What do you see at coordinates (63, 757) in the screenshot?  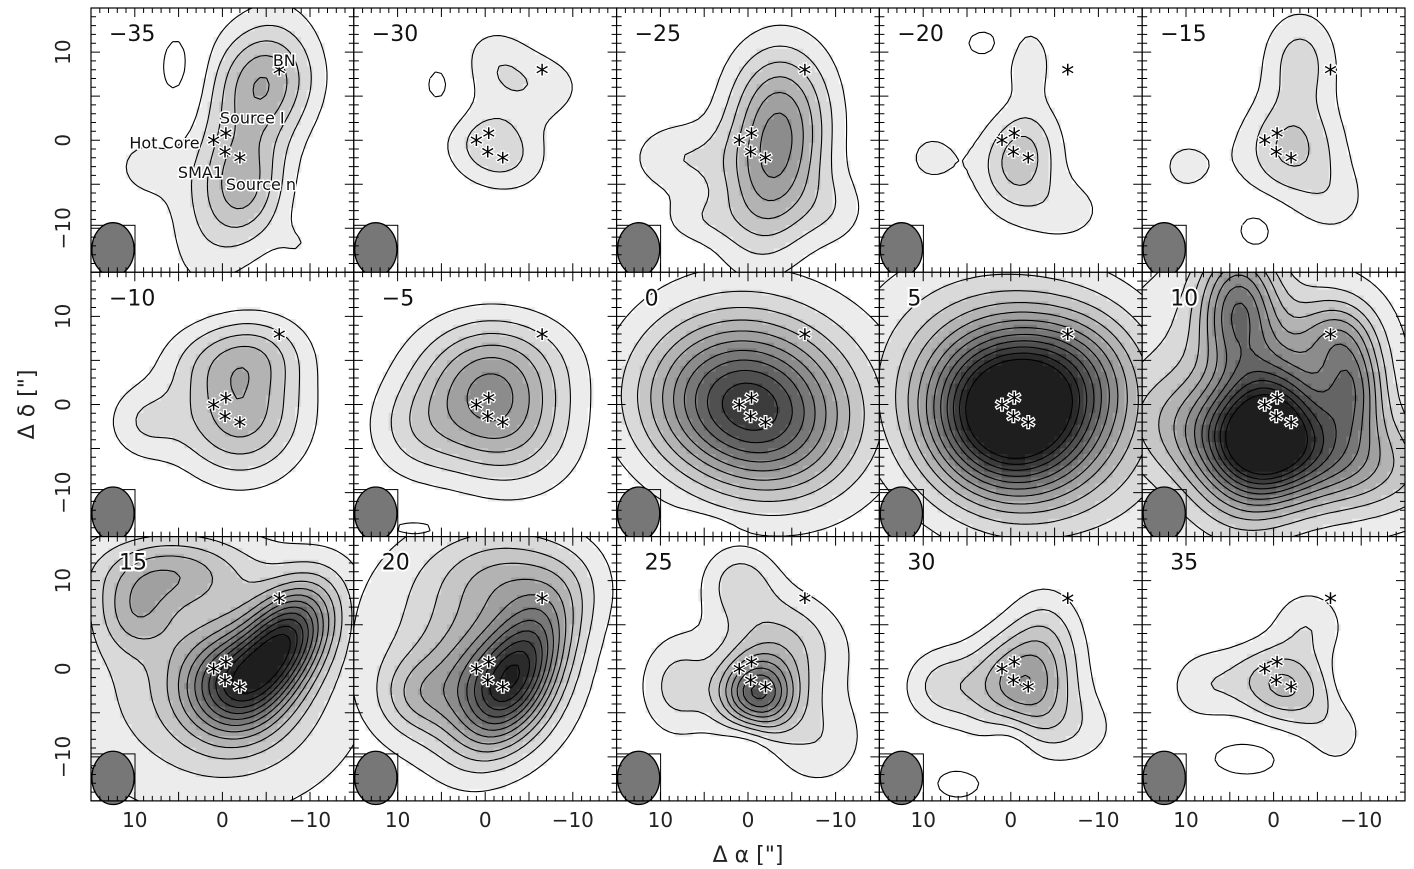 I see `y-tick-label: −10` at bounding box center [63, 757].